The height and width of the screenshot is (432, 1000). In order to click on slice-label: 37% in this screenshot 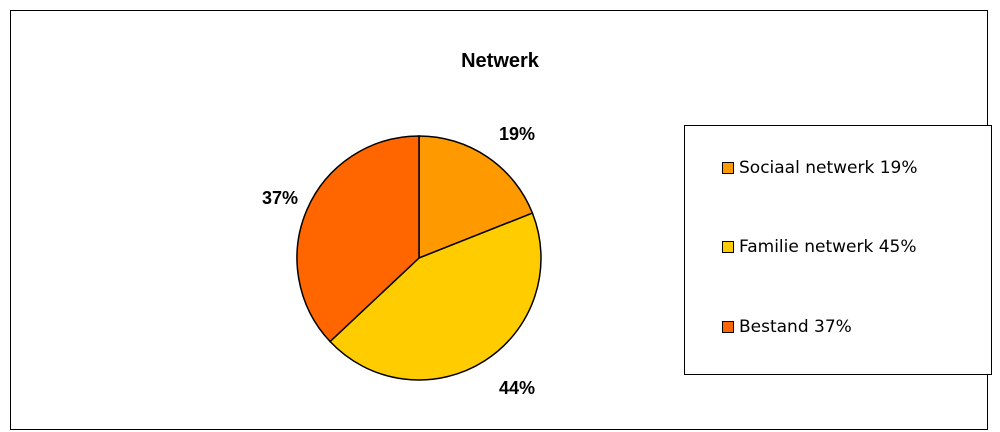, I will do `click(280, 198)`.